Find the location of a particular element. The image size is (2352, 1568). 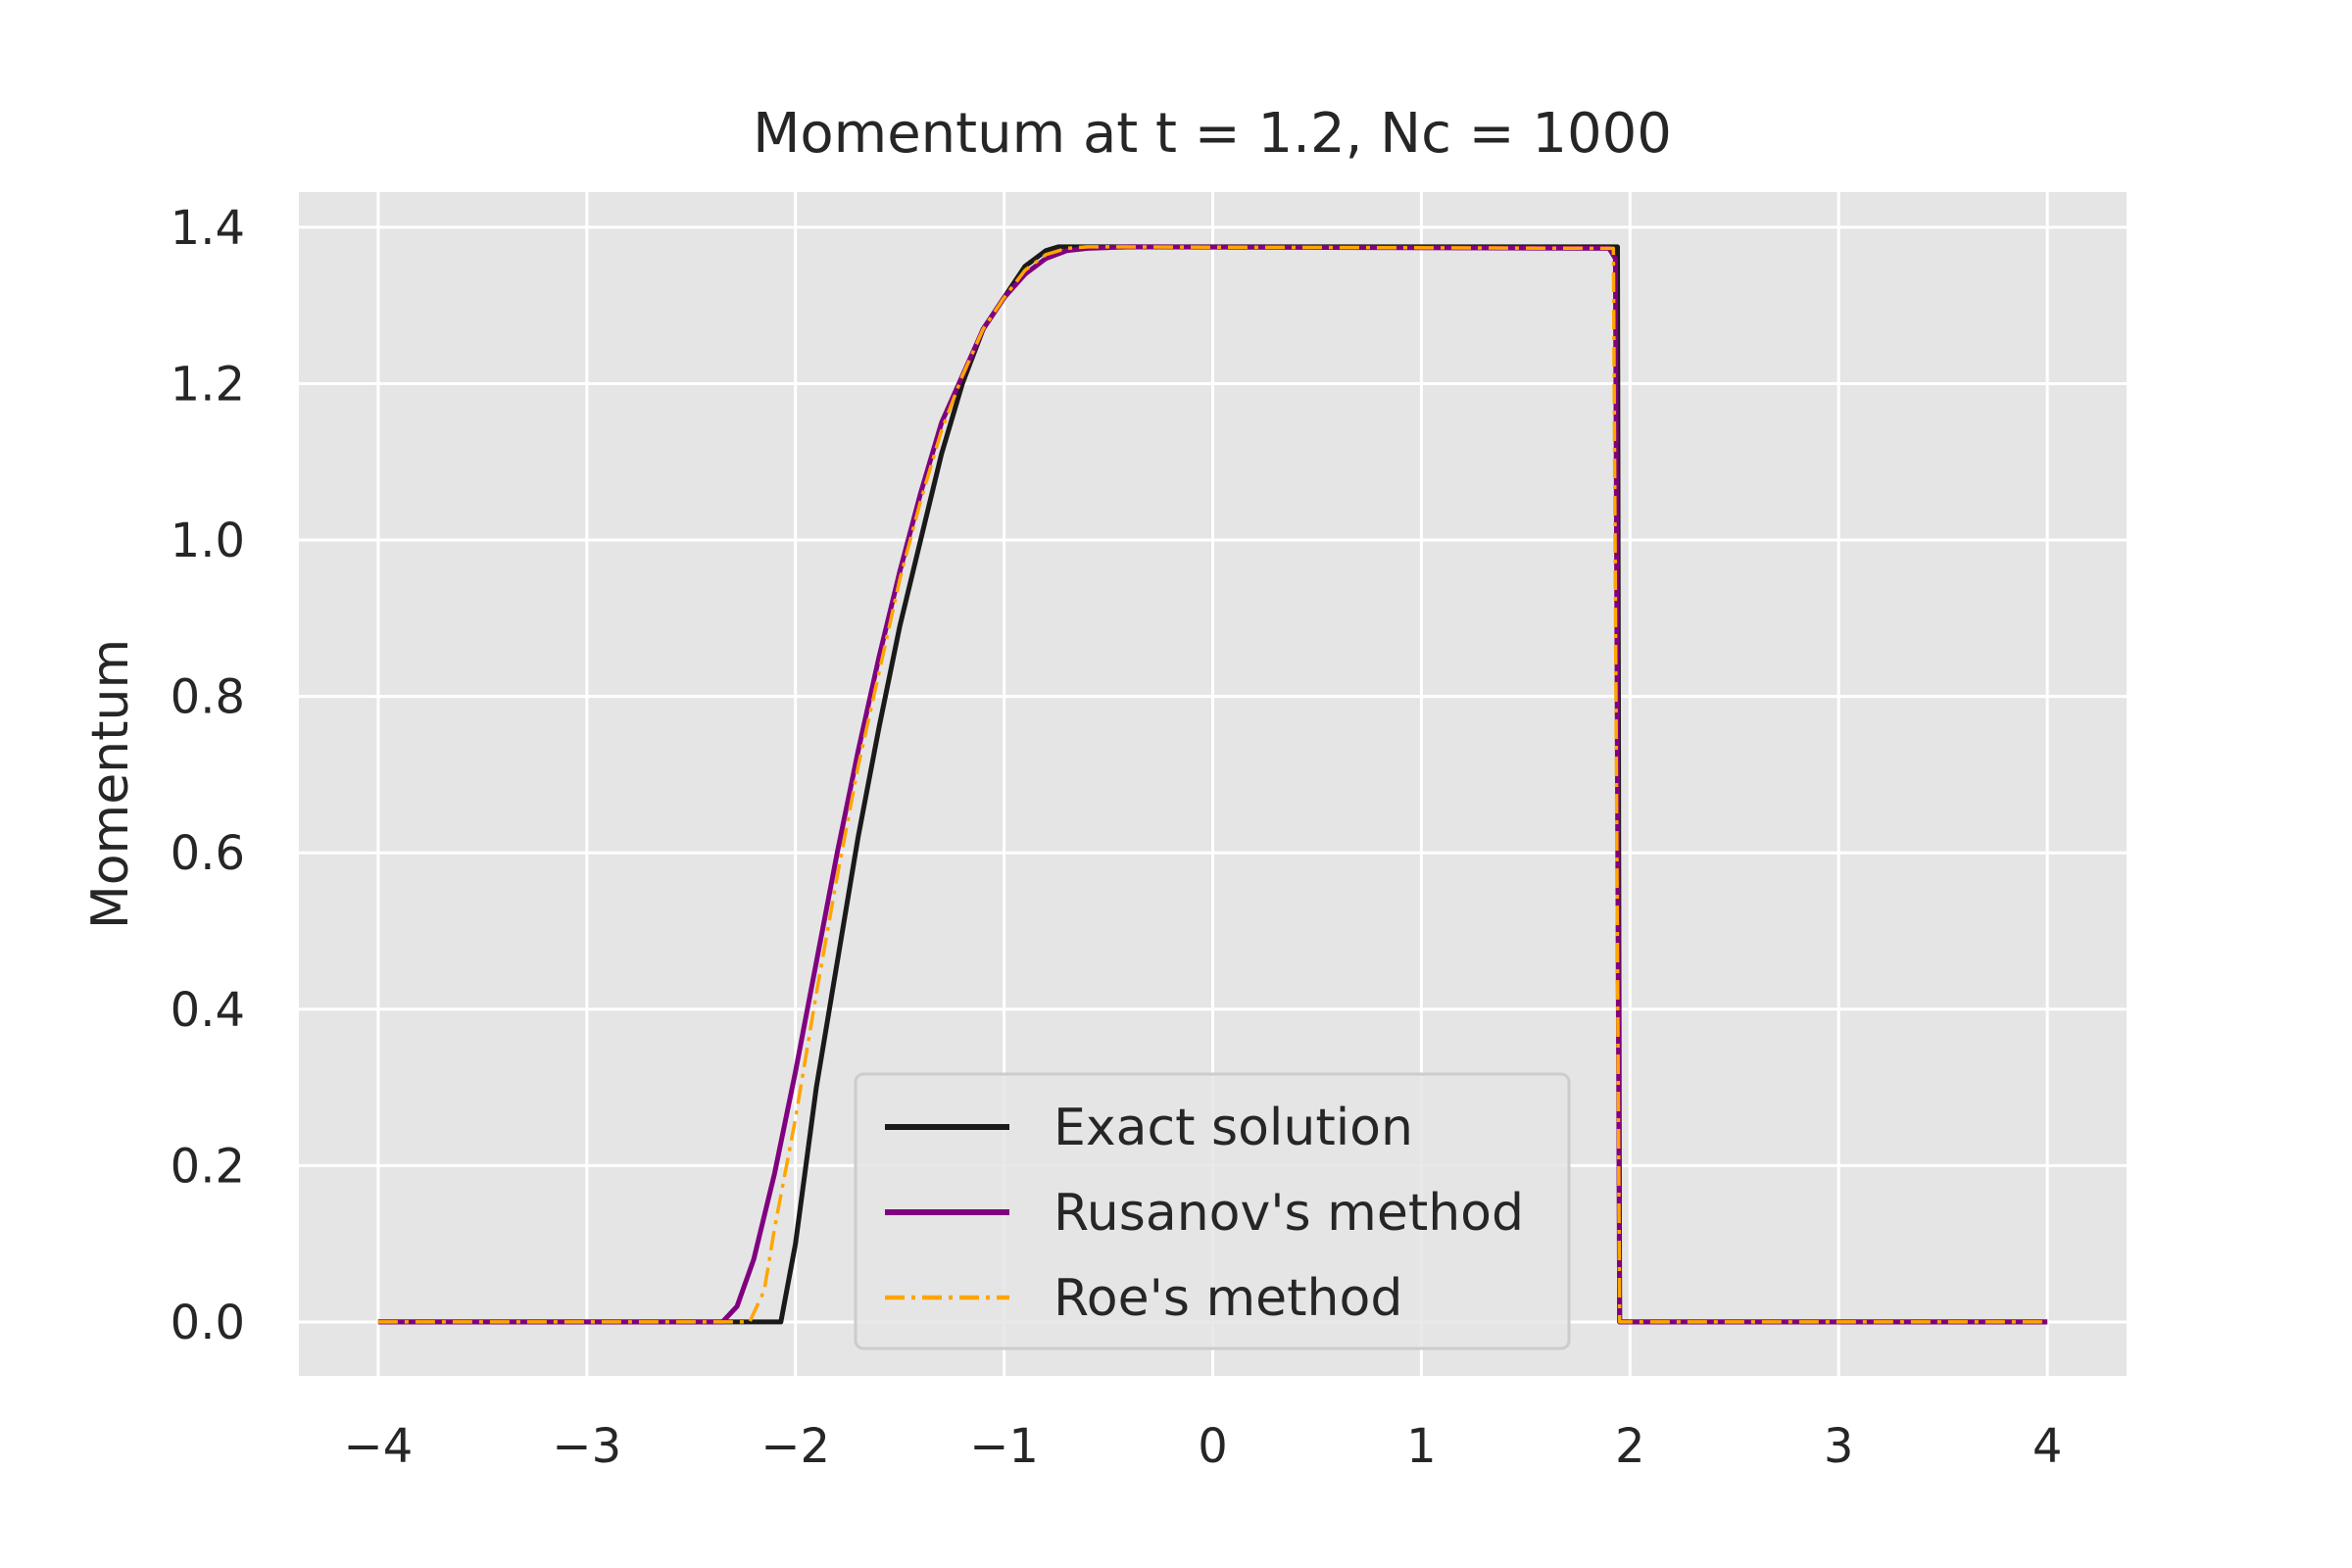

y-tick-label: 0.8 is located at coordinates (208, 697).